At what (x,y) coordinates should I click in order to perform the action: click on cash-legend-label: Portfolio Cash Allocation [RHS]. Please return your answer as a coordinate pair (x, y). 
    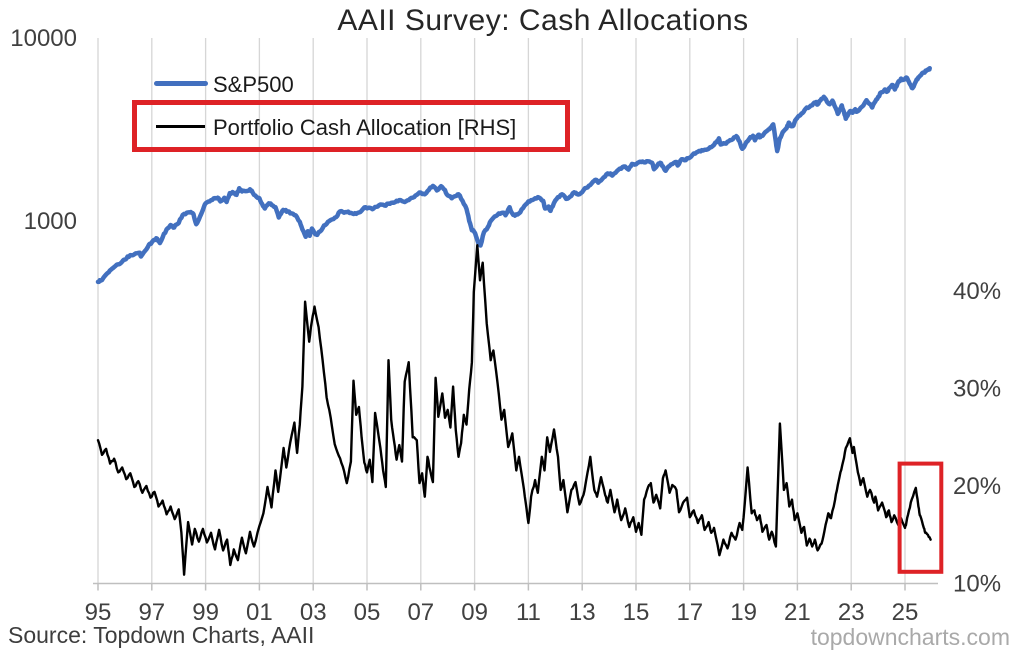
    Looking at the image, I should click on (365, 127).